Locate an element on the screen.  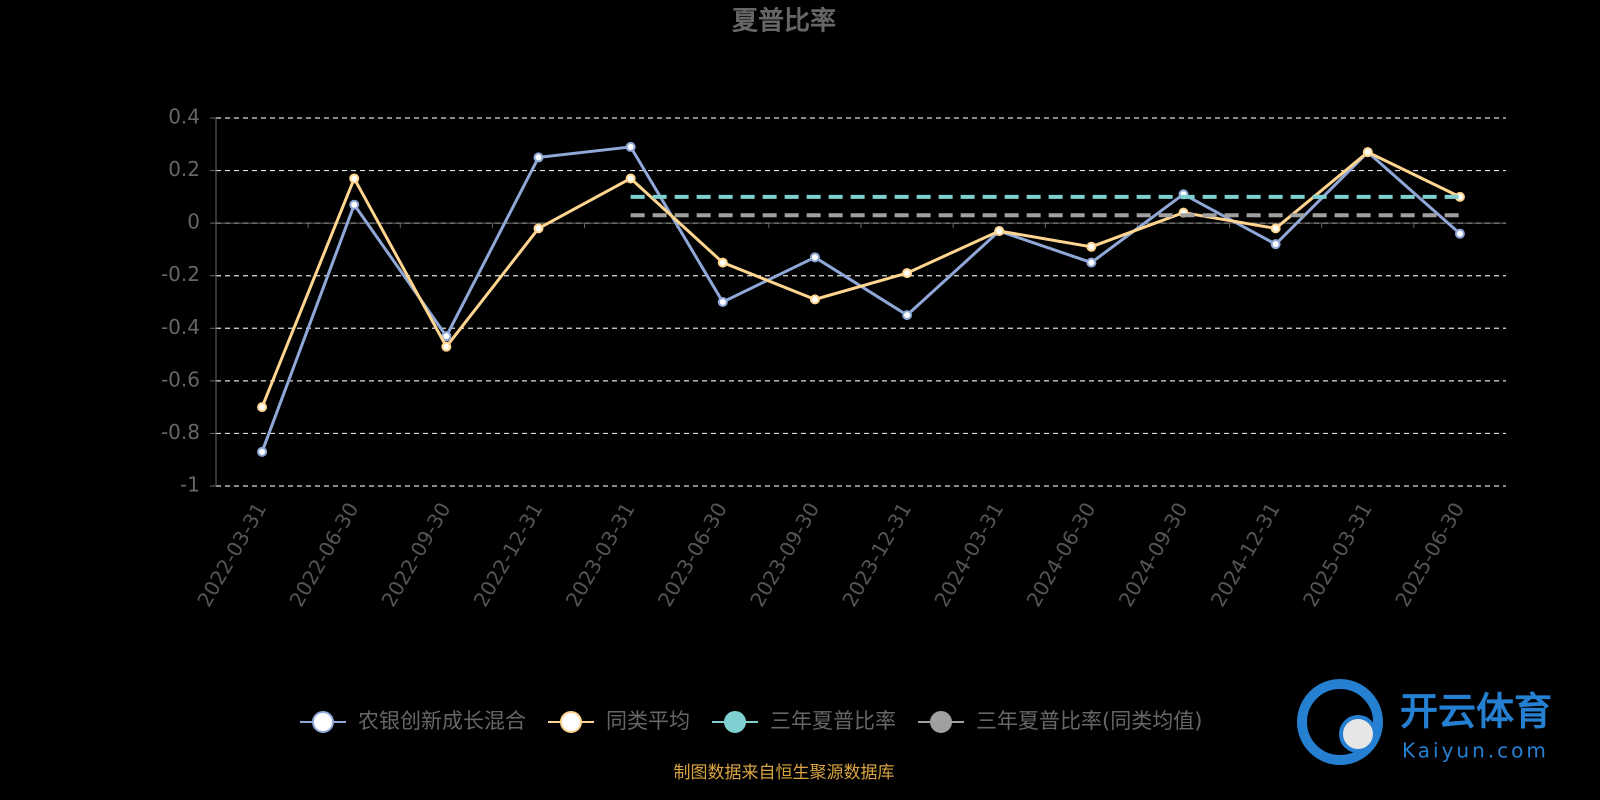
y-tick-label: 0.2 is located at coordinates (184, 169).